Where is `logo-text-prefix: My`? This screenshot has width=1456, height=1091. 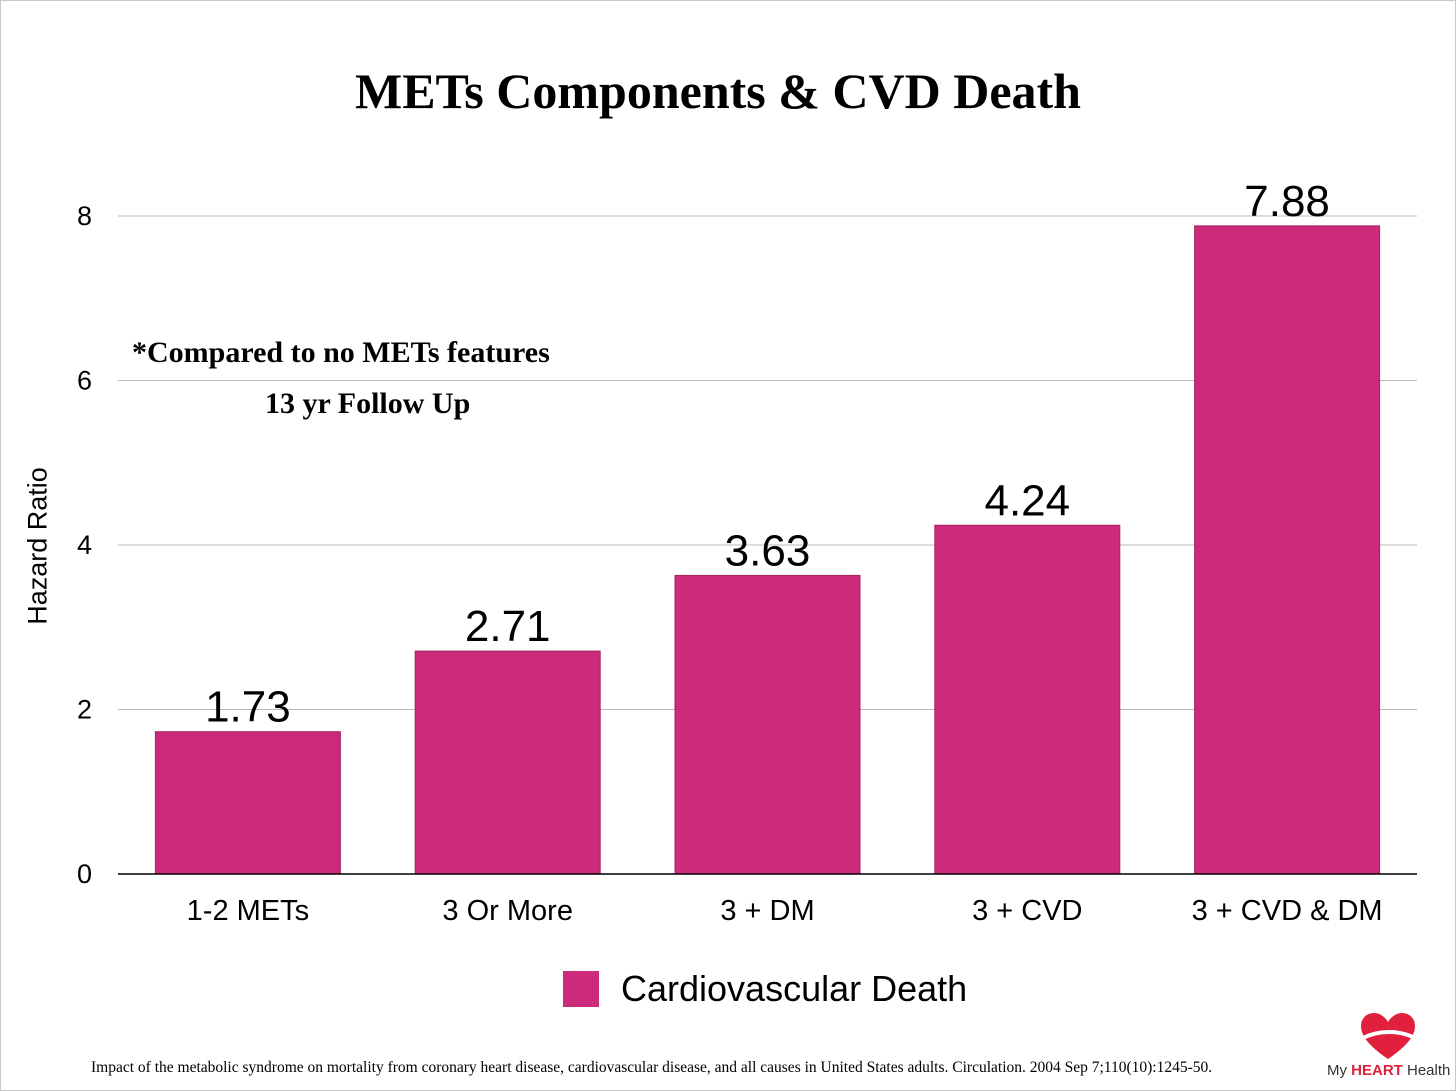
logo-text-prefix: My is located at coordinates (1339, 1070).